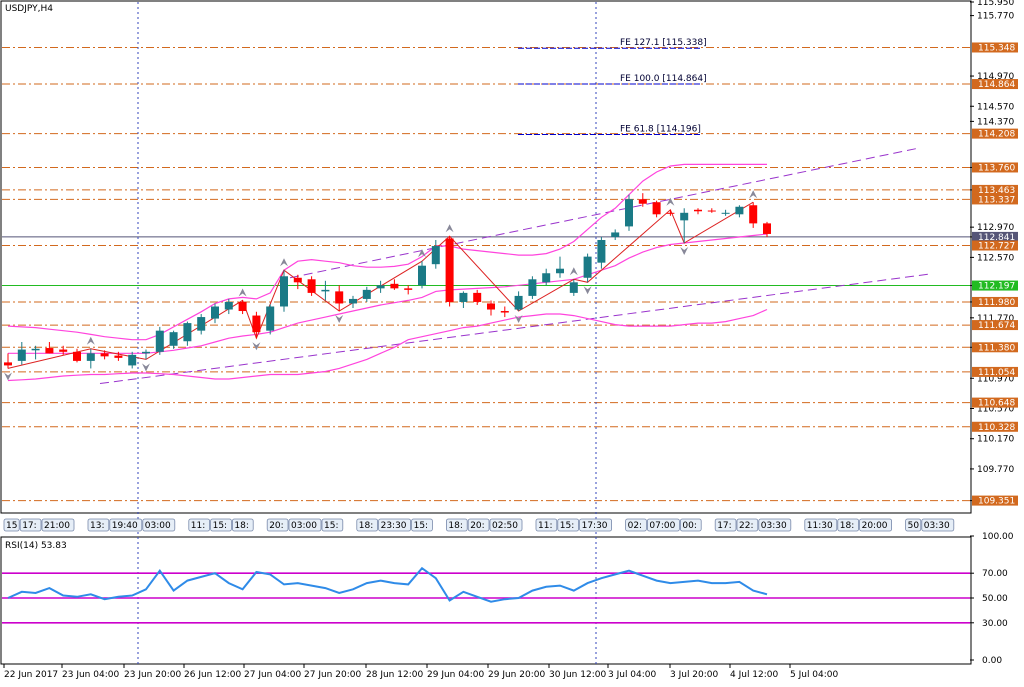  I want to click on session-label: 21:00, so click(57, 526).